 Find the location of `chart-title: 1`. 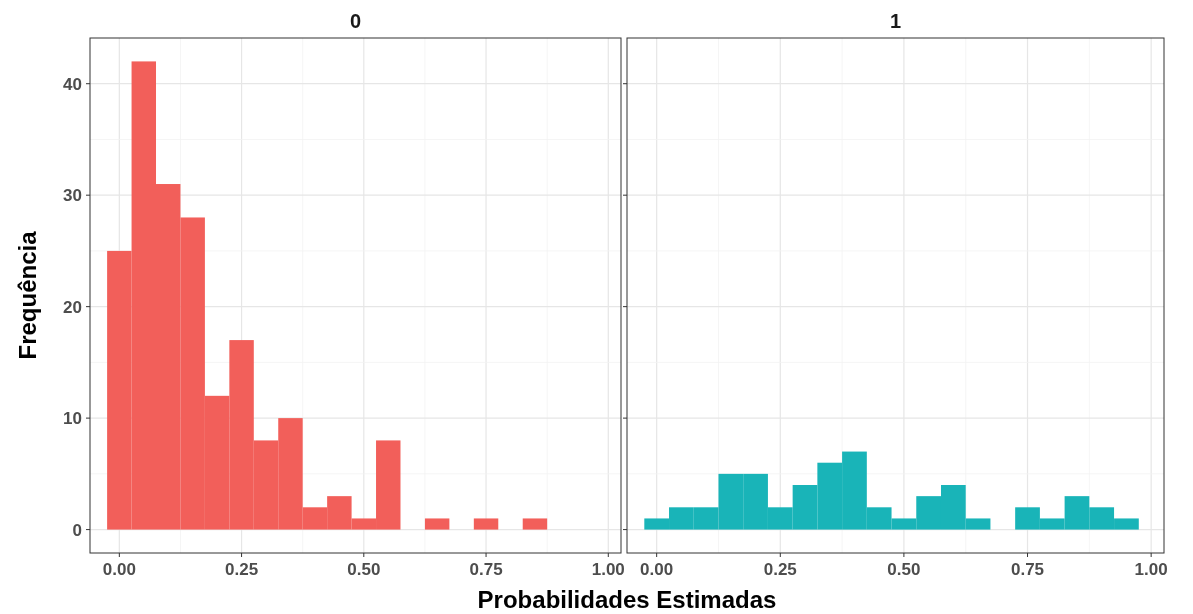

chart-title: 1 is located at coordinates (895, 21).